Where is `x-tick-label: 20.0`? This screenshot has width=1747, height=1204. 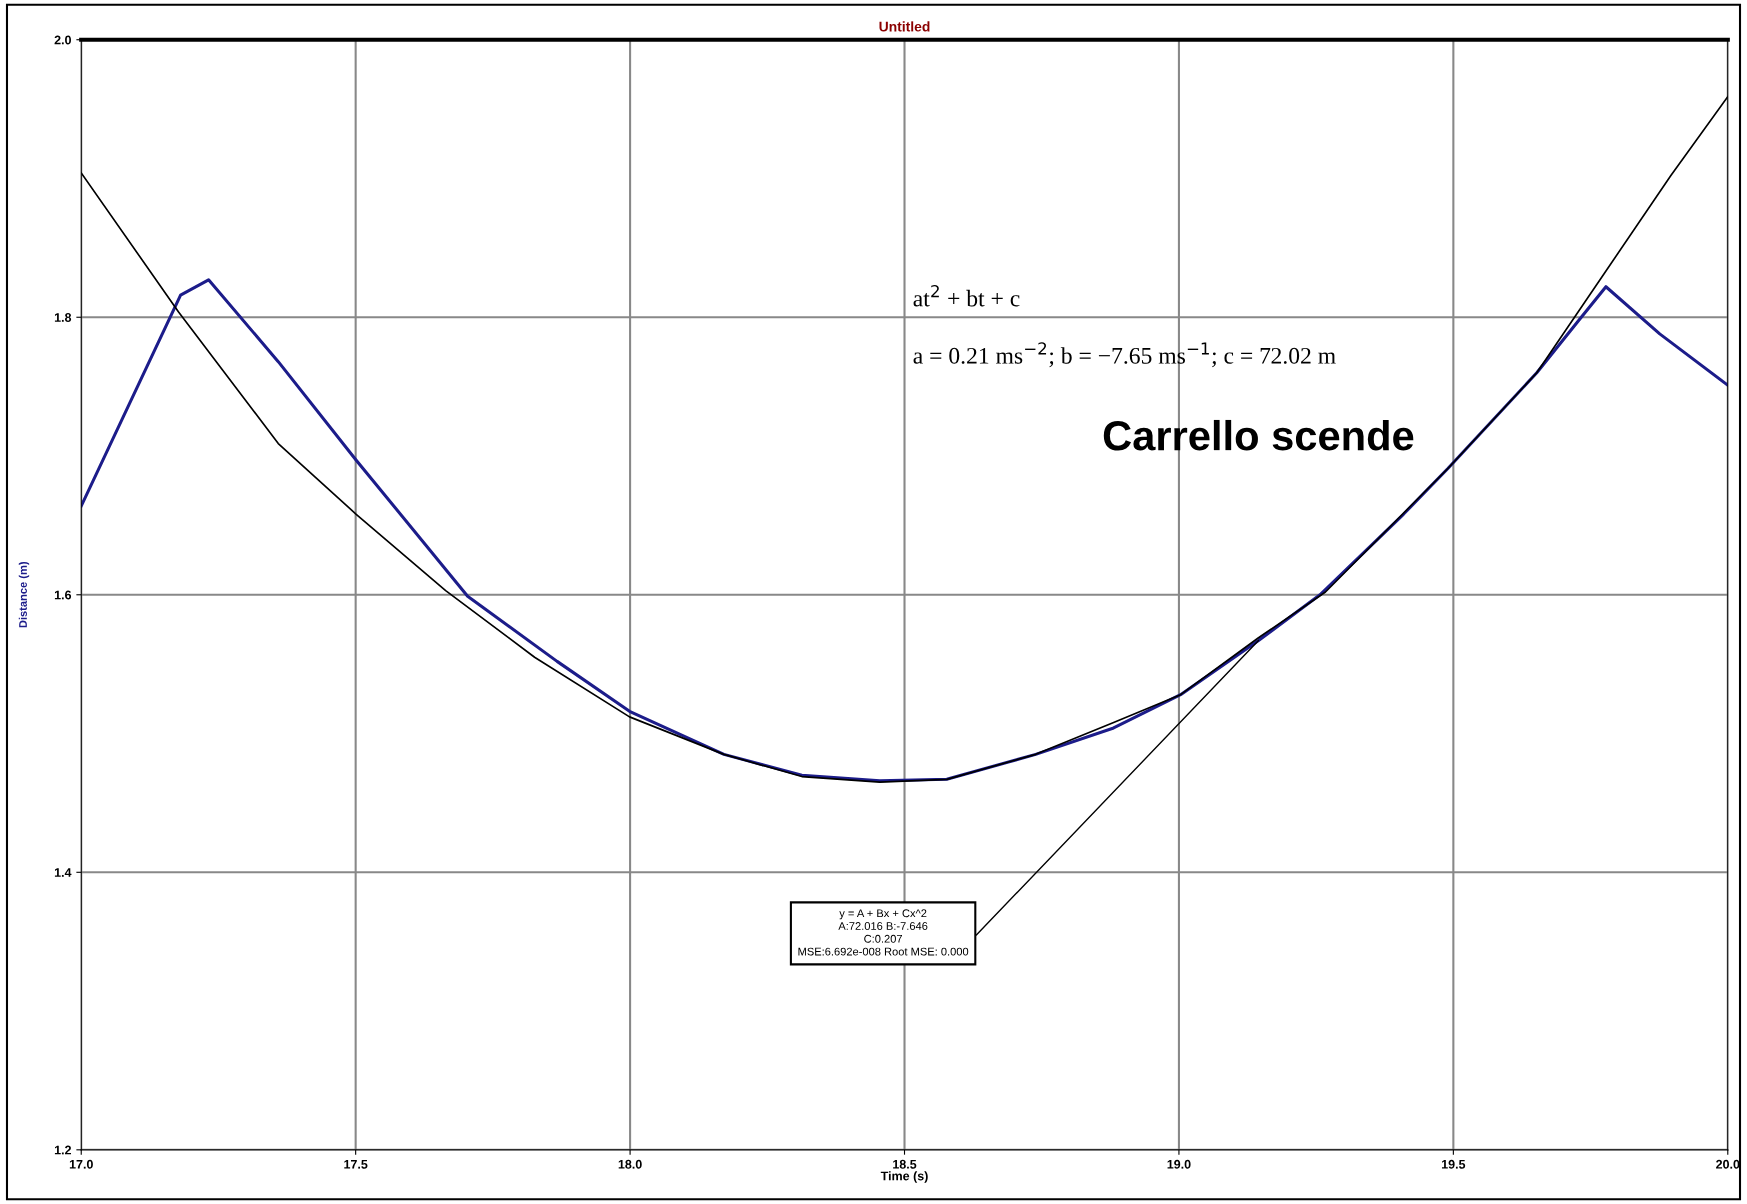 x-tick-label: 20.0 is located at coordinates (1728, 1164).